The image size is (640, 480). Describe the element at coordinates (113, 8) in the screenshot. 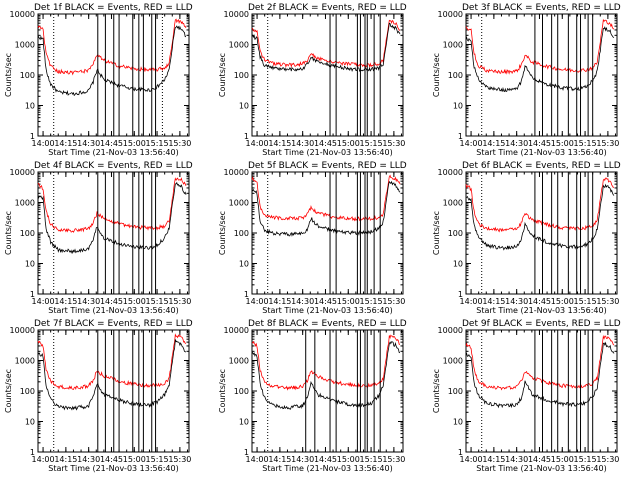

I see `panel-title: Det 1f BLACK = Events, RED = LLD` at that location.